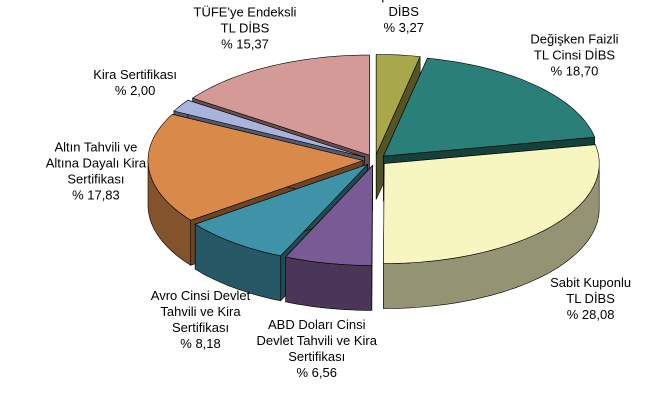 This screenshot has width=652, height=410. Describe the element at coordinates (590, 282) in the screenshot. I see `slice-label: Sabit Kuponlu` at that location.